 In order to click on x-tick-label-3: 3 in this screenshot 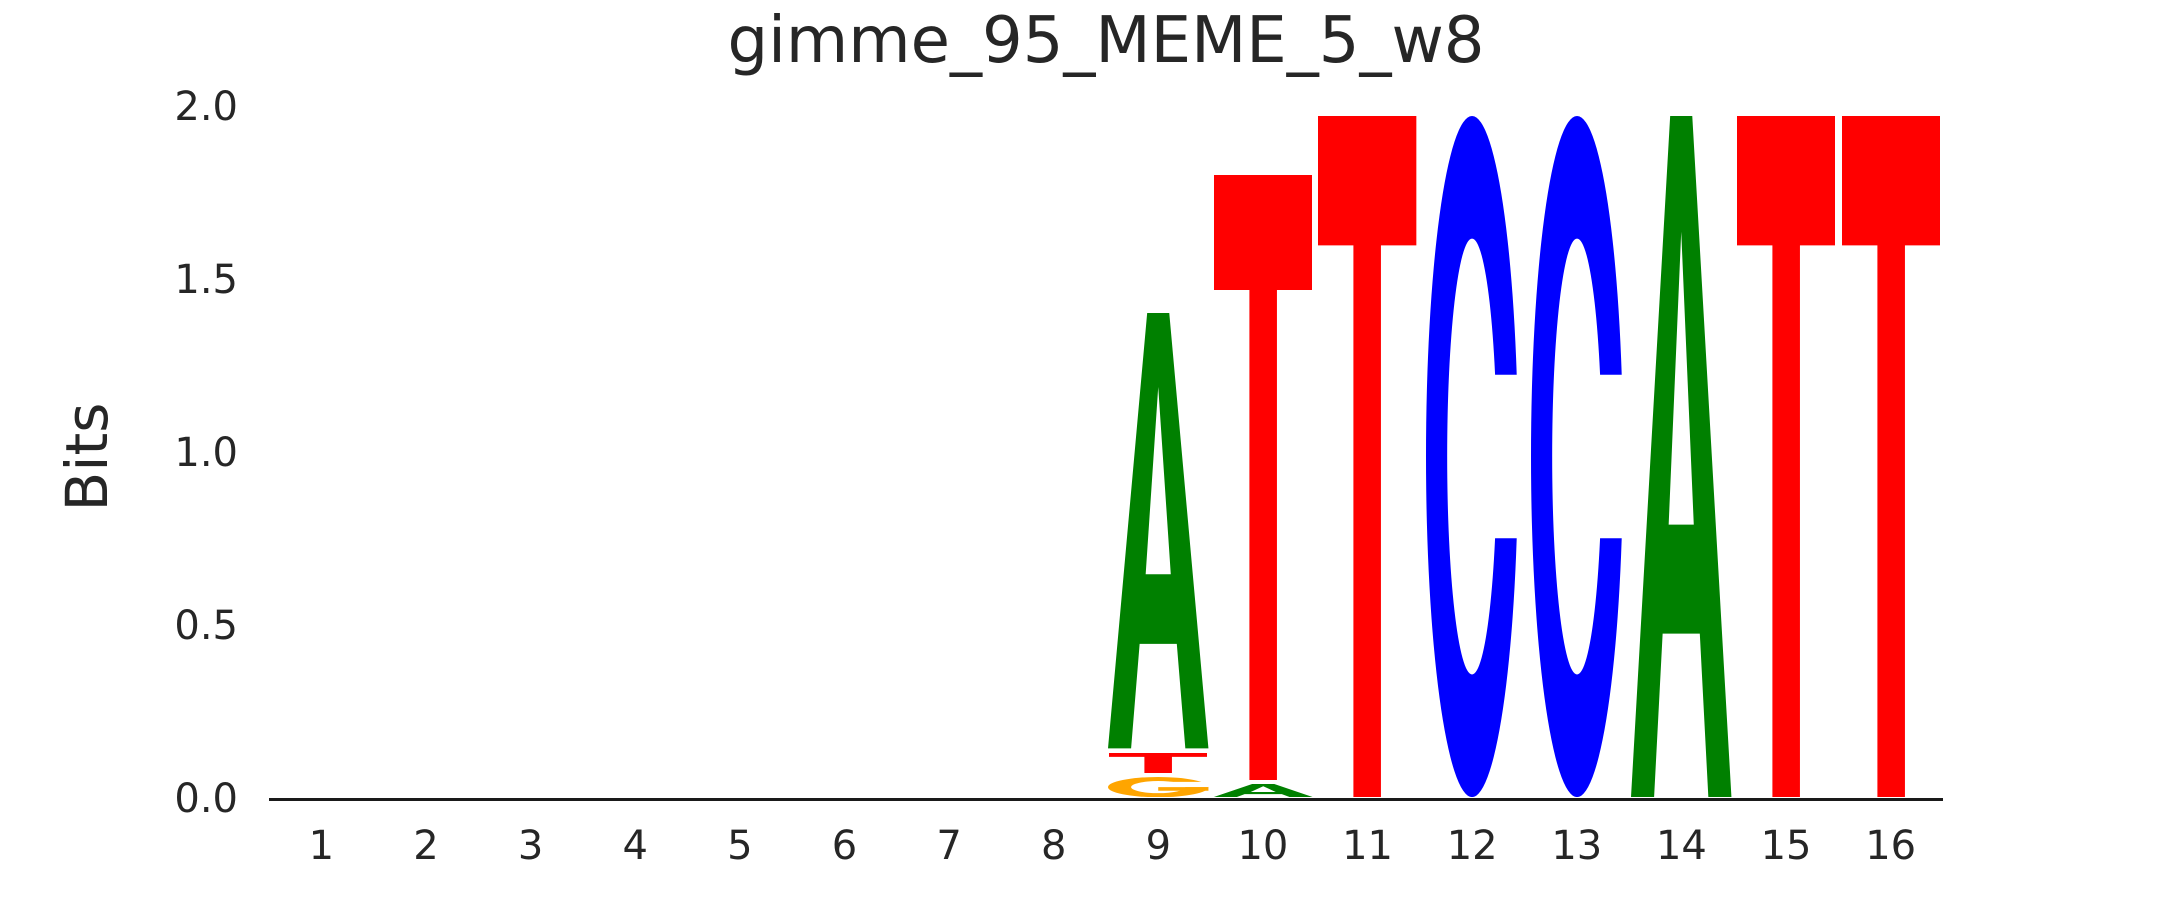, I will do `click(530, 846)`.